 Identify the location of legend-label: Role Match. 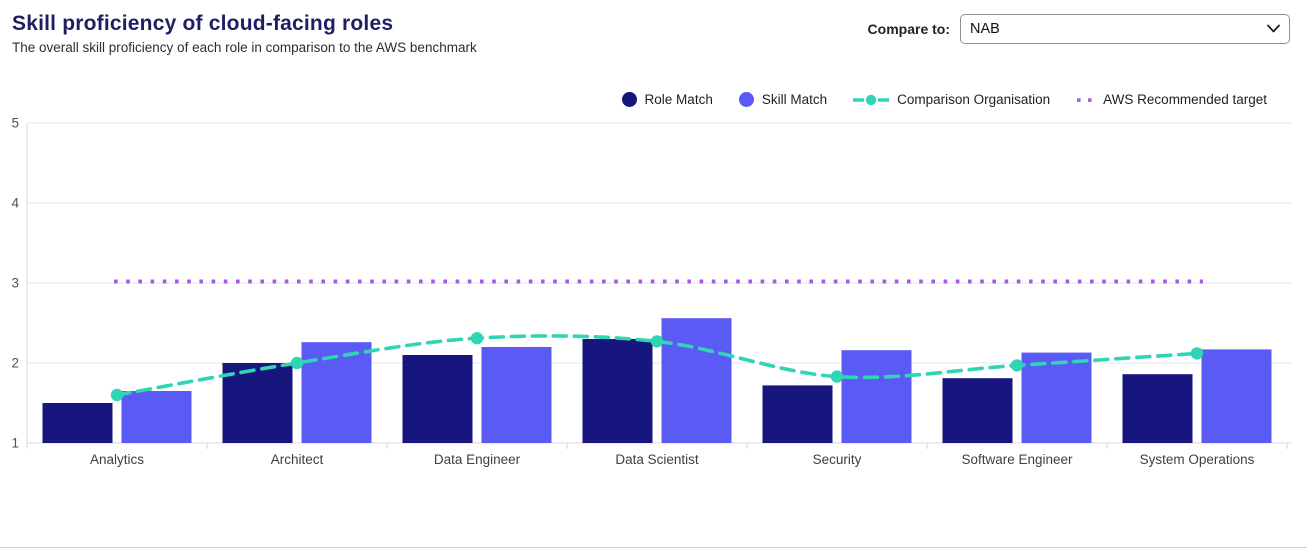
(678, 99).